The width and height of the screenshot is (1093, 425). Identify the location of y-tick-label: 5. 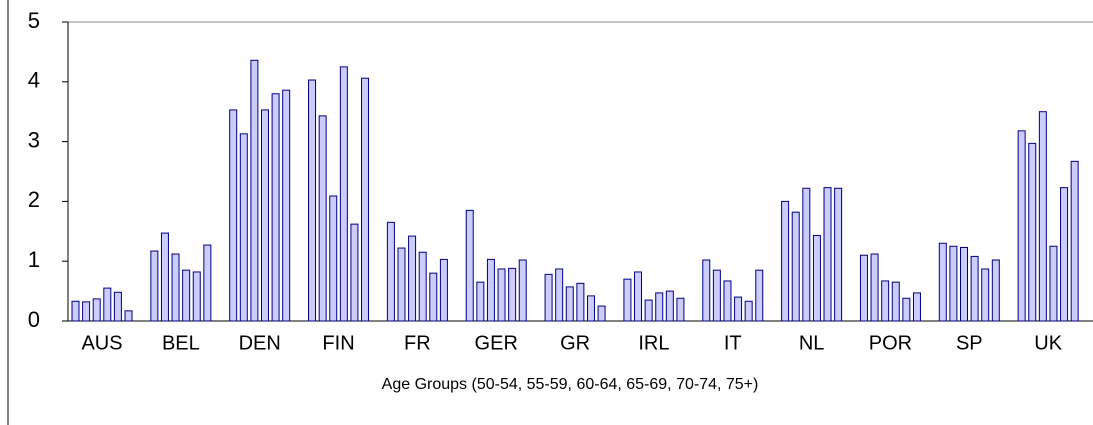
(34, 20).